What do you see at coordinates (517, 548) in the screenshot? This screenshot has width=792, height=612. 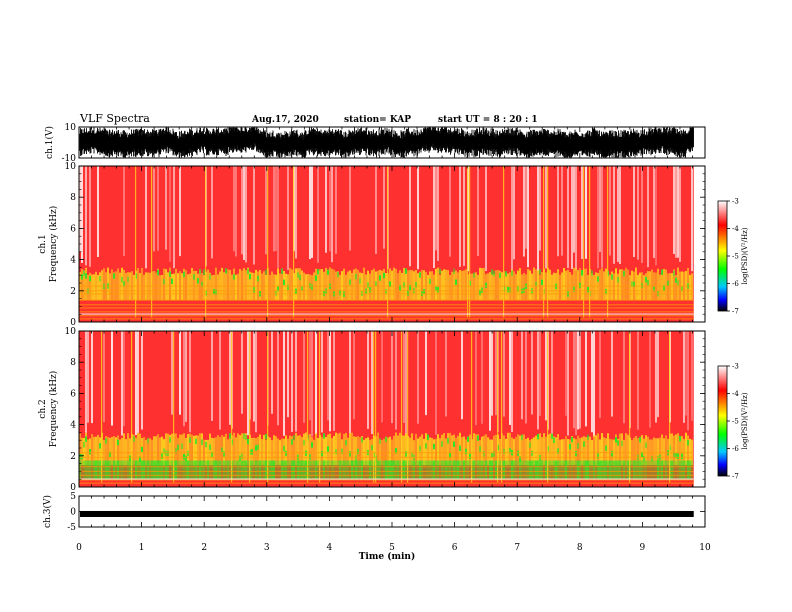 I see `x-tick-label: 7` at bounding box center [517, 548].